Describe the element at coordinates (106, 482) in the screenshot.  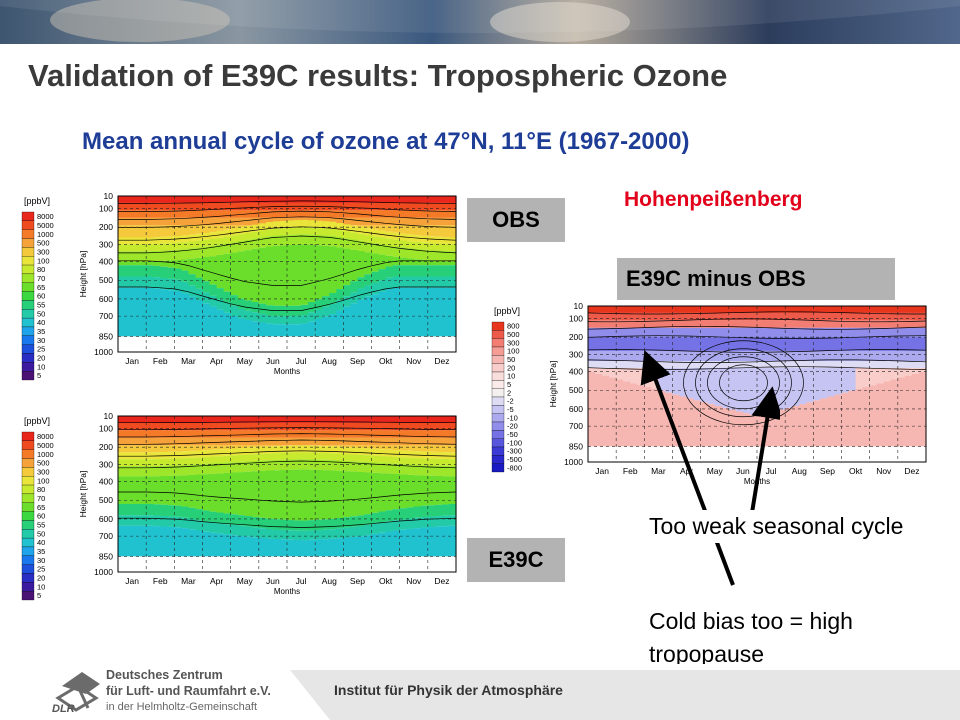
I see `y-tick-label: 400` at that location.